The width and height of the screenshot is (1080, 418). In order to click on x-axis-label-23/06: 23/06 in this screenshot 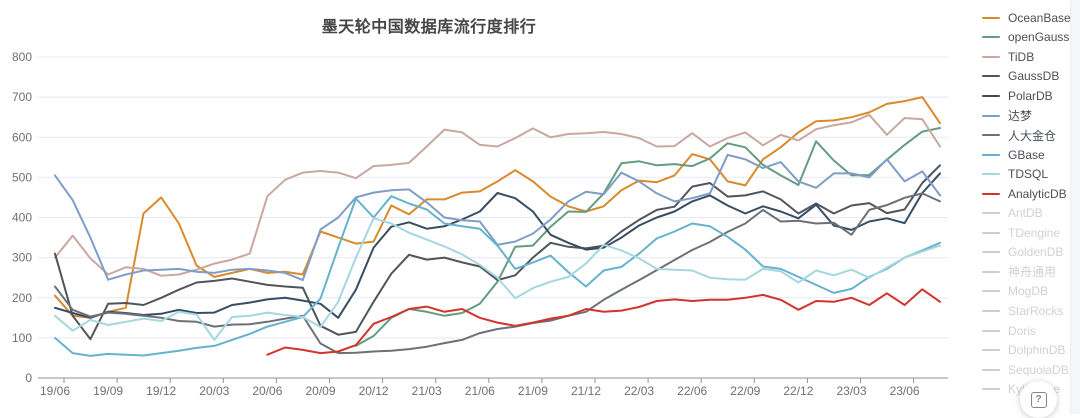, I will do `click(905, 391)`.